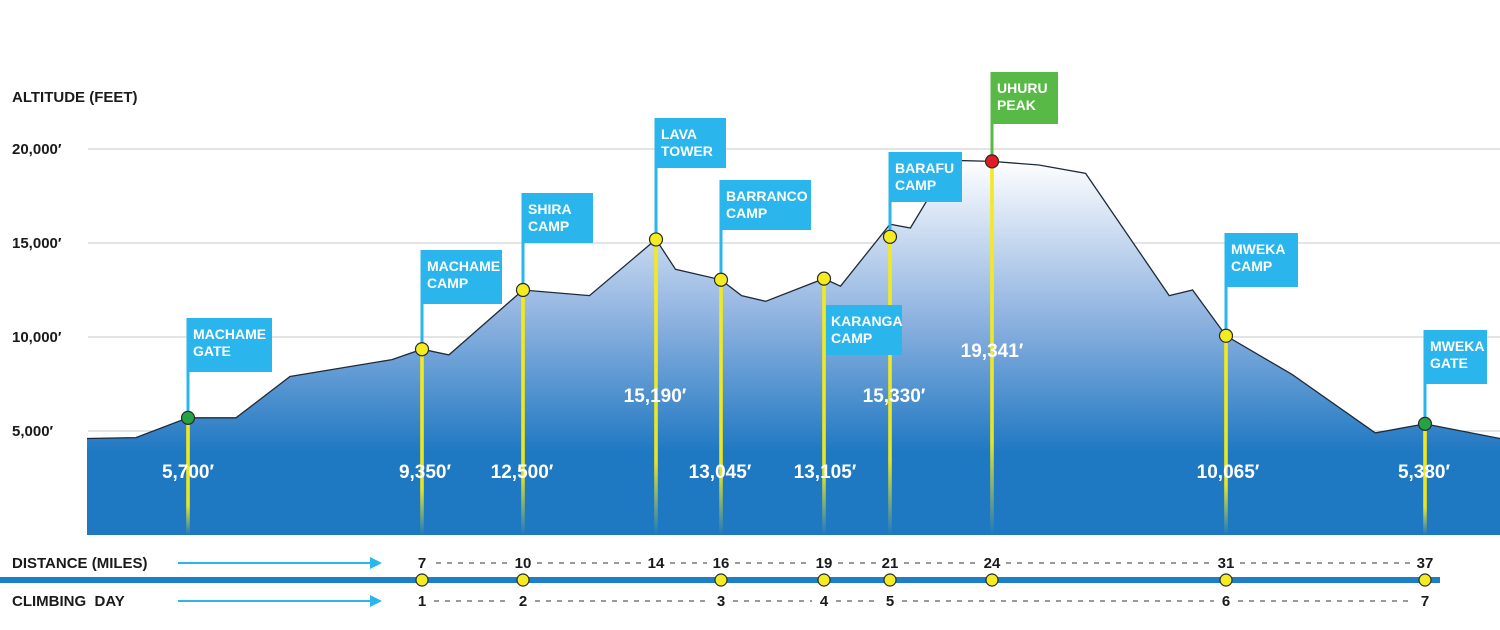 This screenshot has height=630, width=1500. I want to click on waypoint-label: BARAFU, so click(924, 168).